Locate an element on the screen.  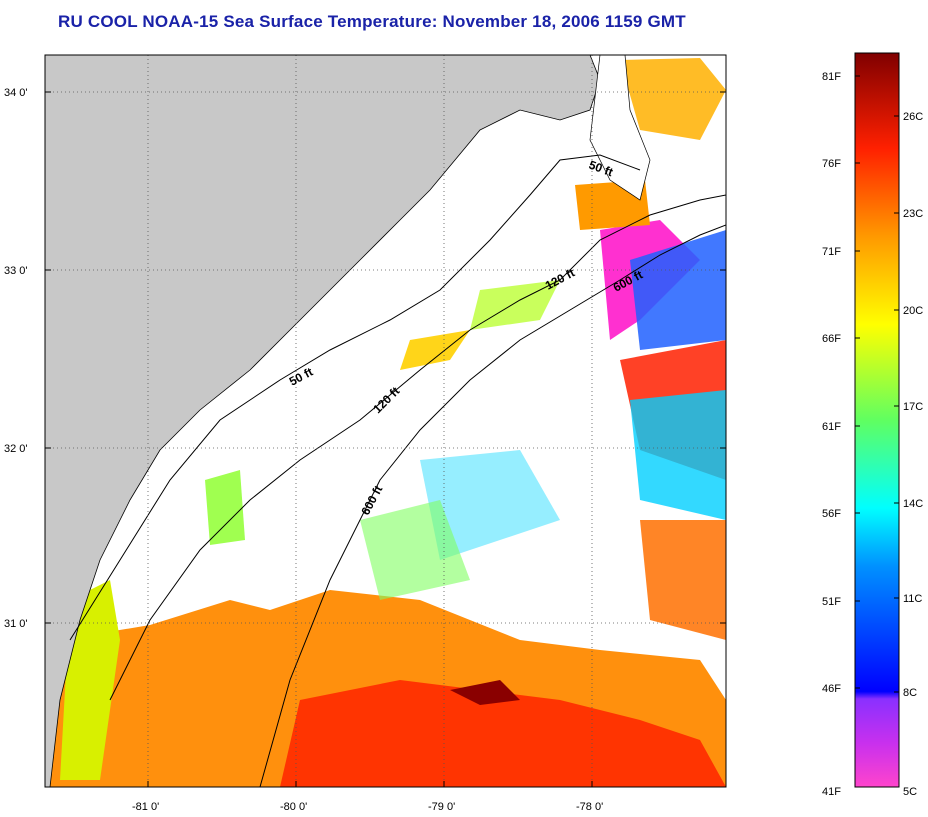
colorbar-c-label: 11C is located at coordinates (912, 599).